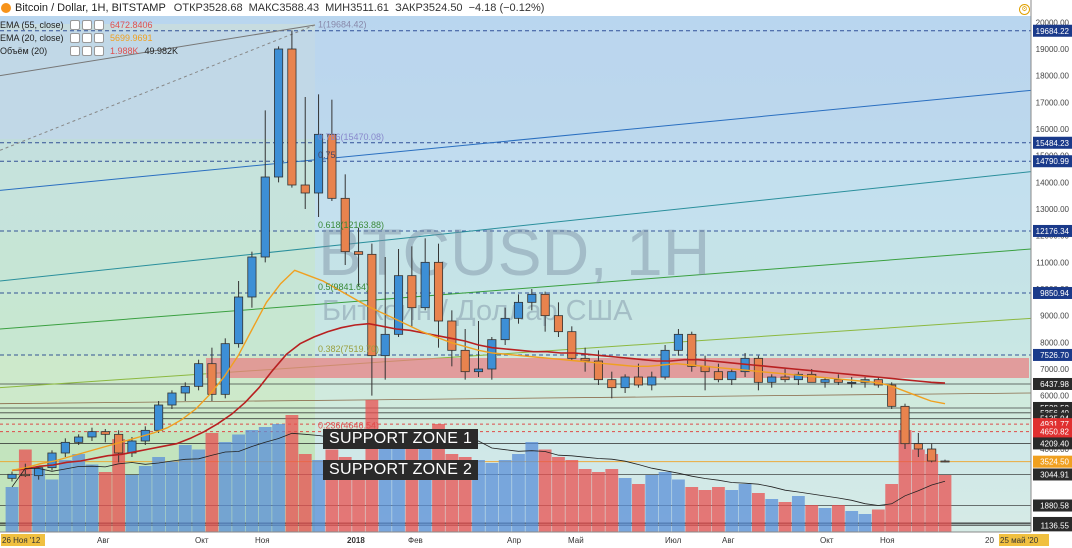  Describe the element at coordinates (90, 8) in the screenshot. I see `symbol-title: Bitcoin / Dollar, 1H, BITSTAMP` at that location.